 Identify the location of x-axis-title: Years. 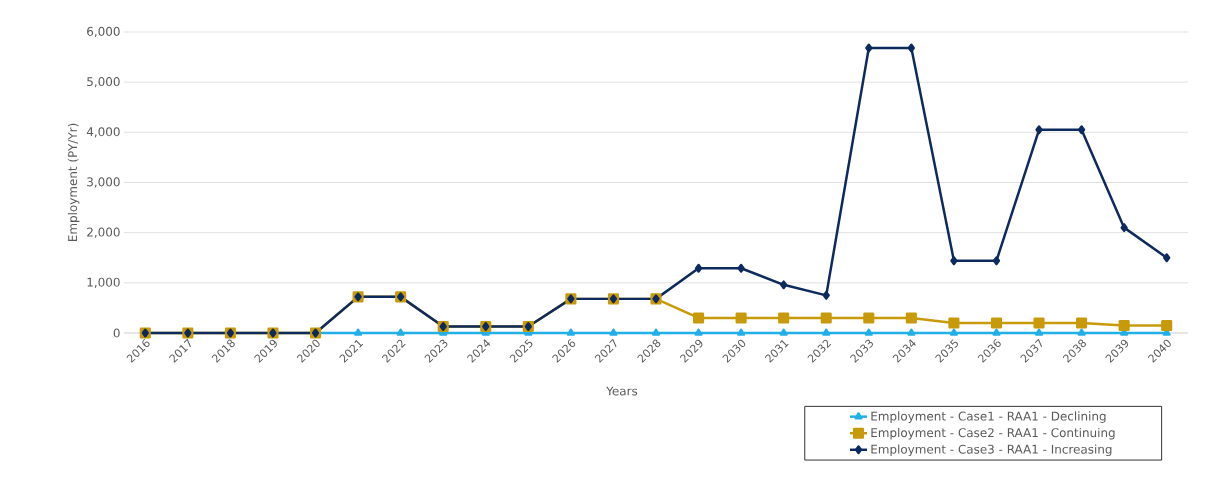
(622, 391).